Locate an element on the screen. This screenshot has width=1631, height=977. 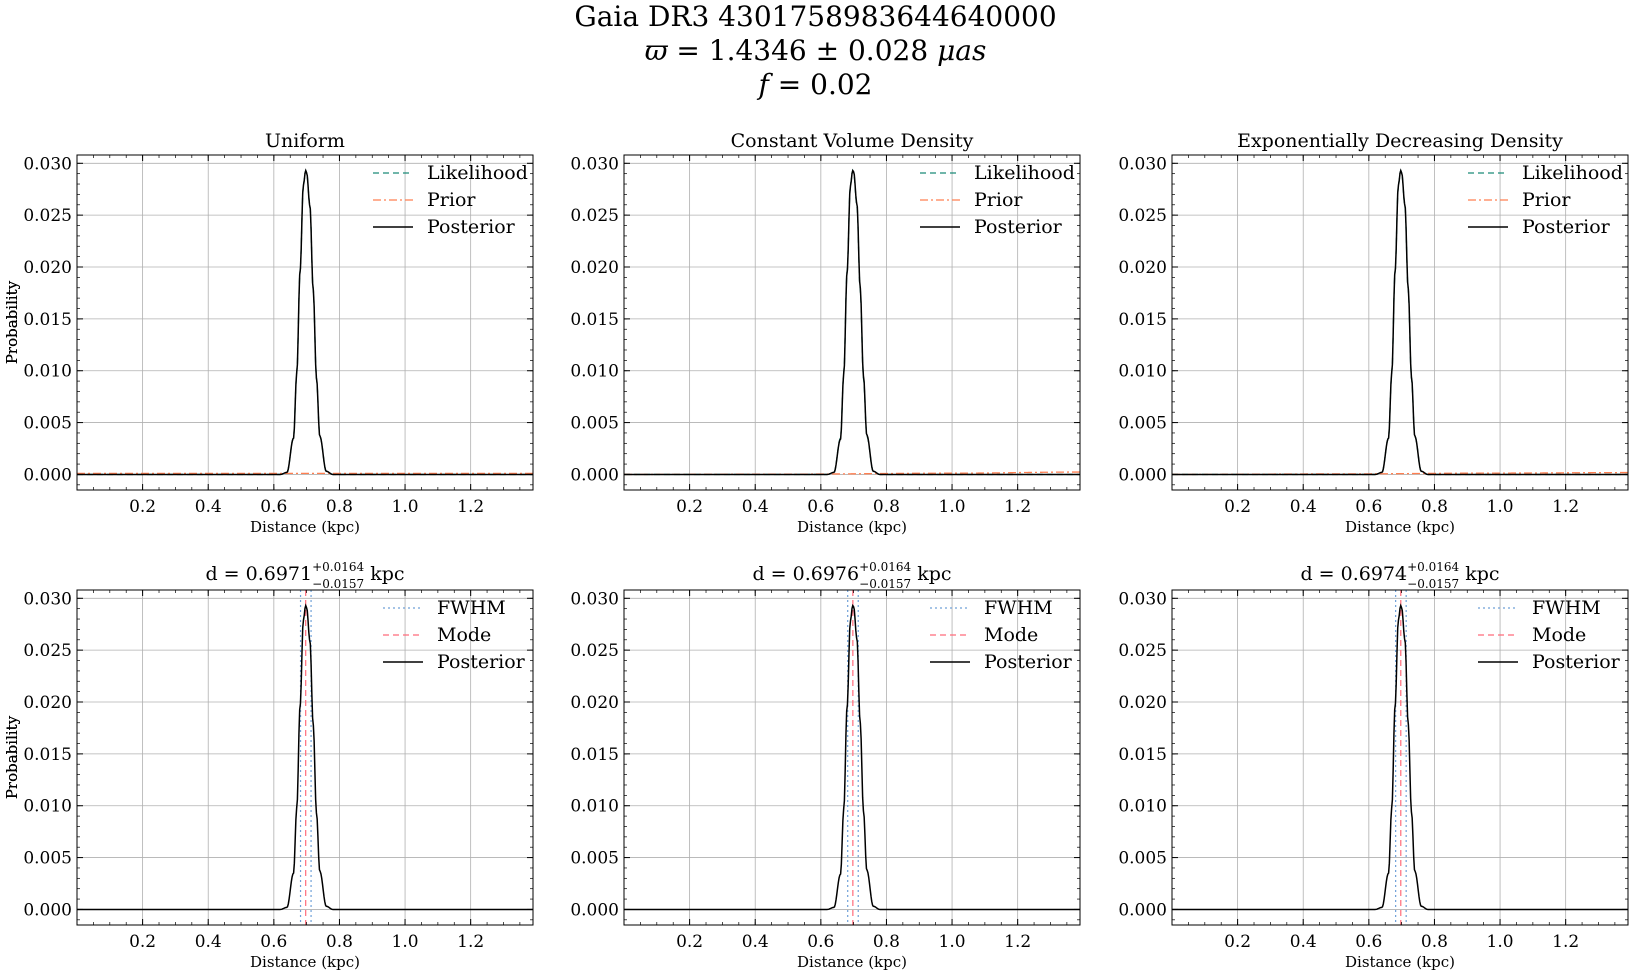
title-prefix: d = 0.6974 is located at coordinates (1353, 574).